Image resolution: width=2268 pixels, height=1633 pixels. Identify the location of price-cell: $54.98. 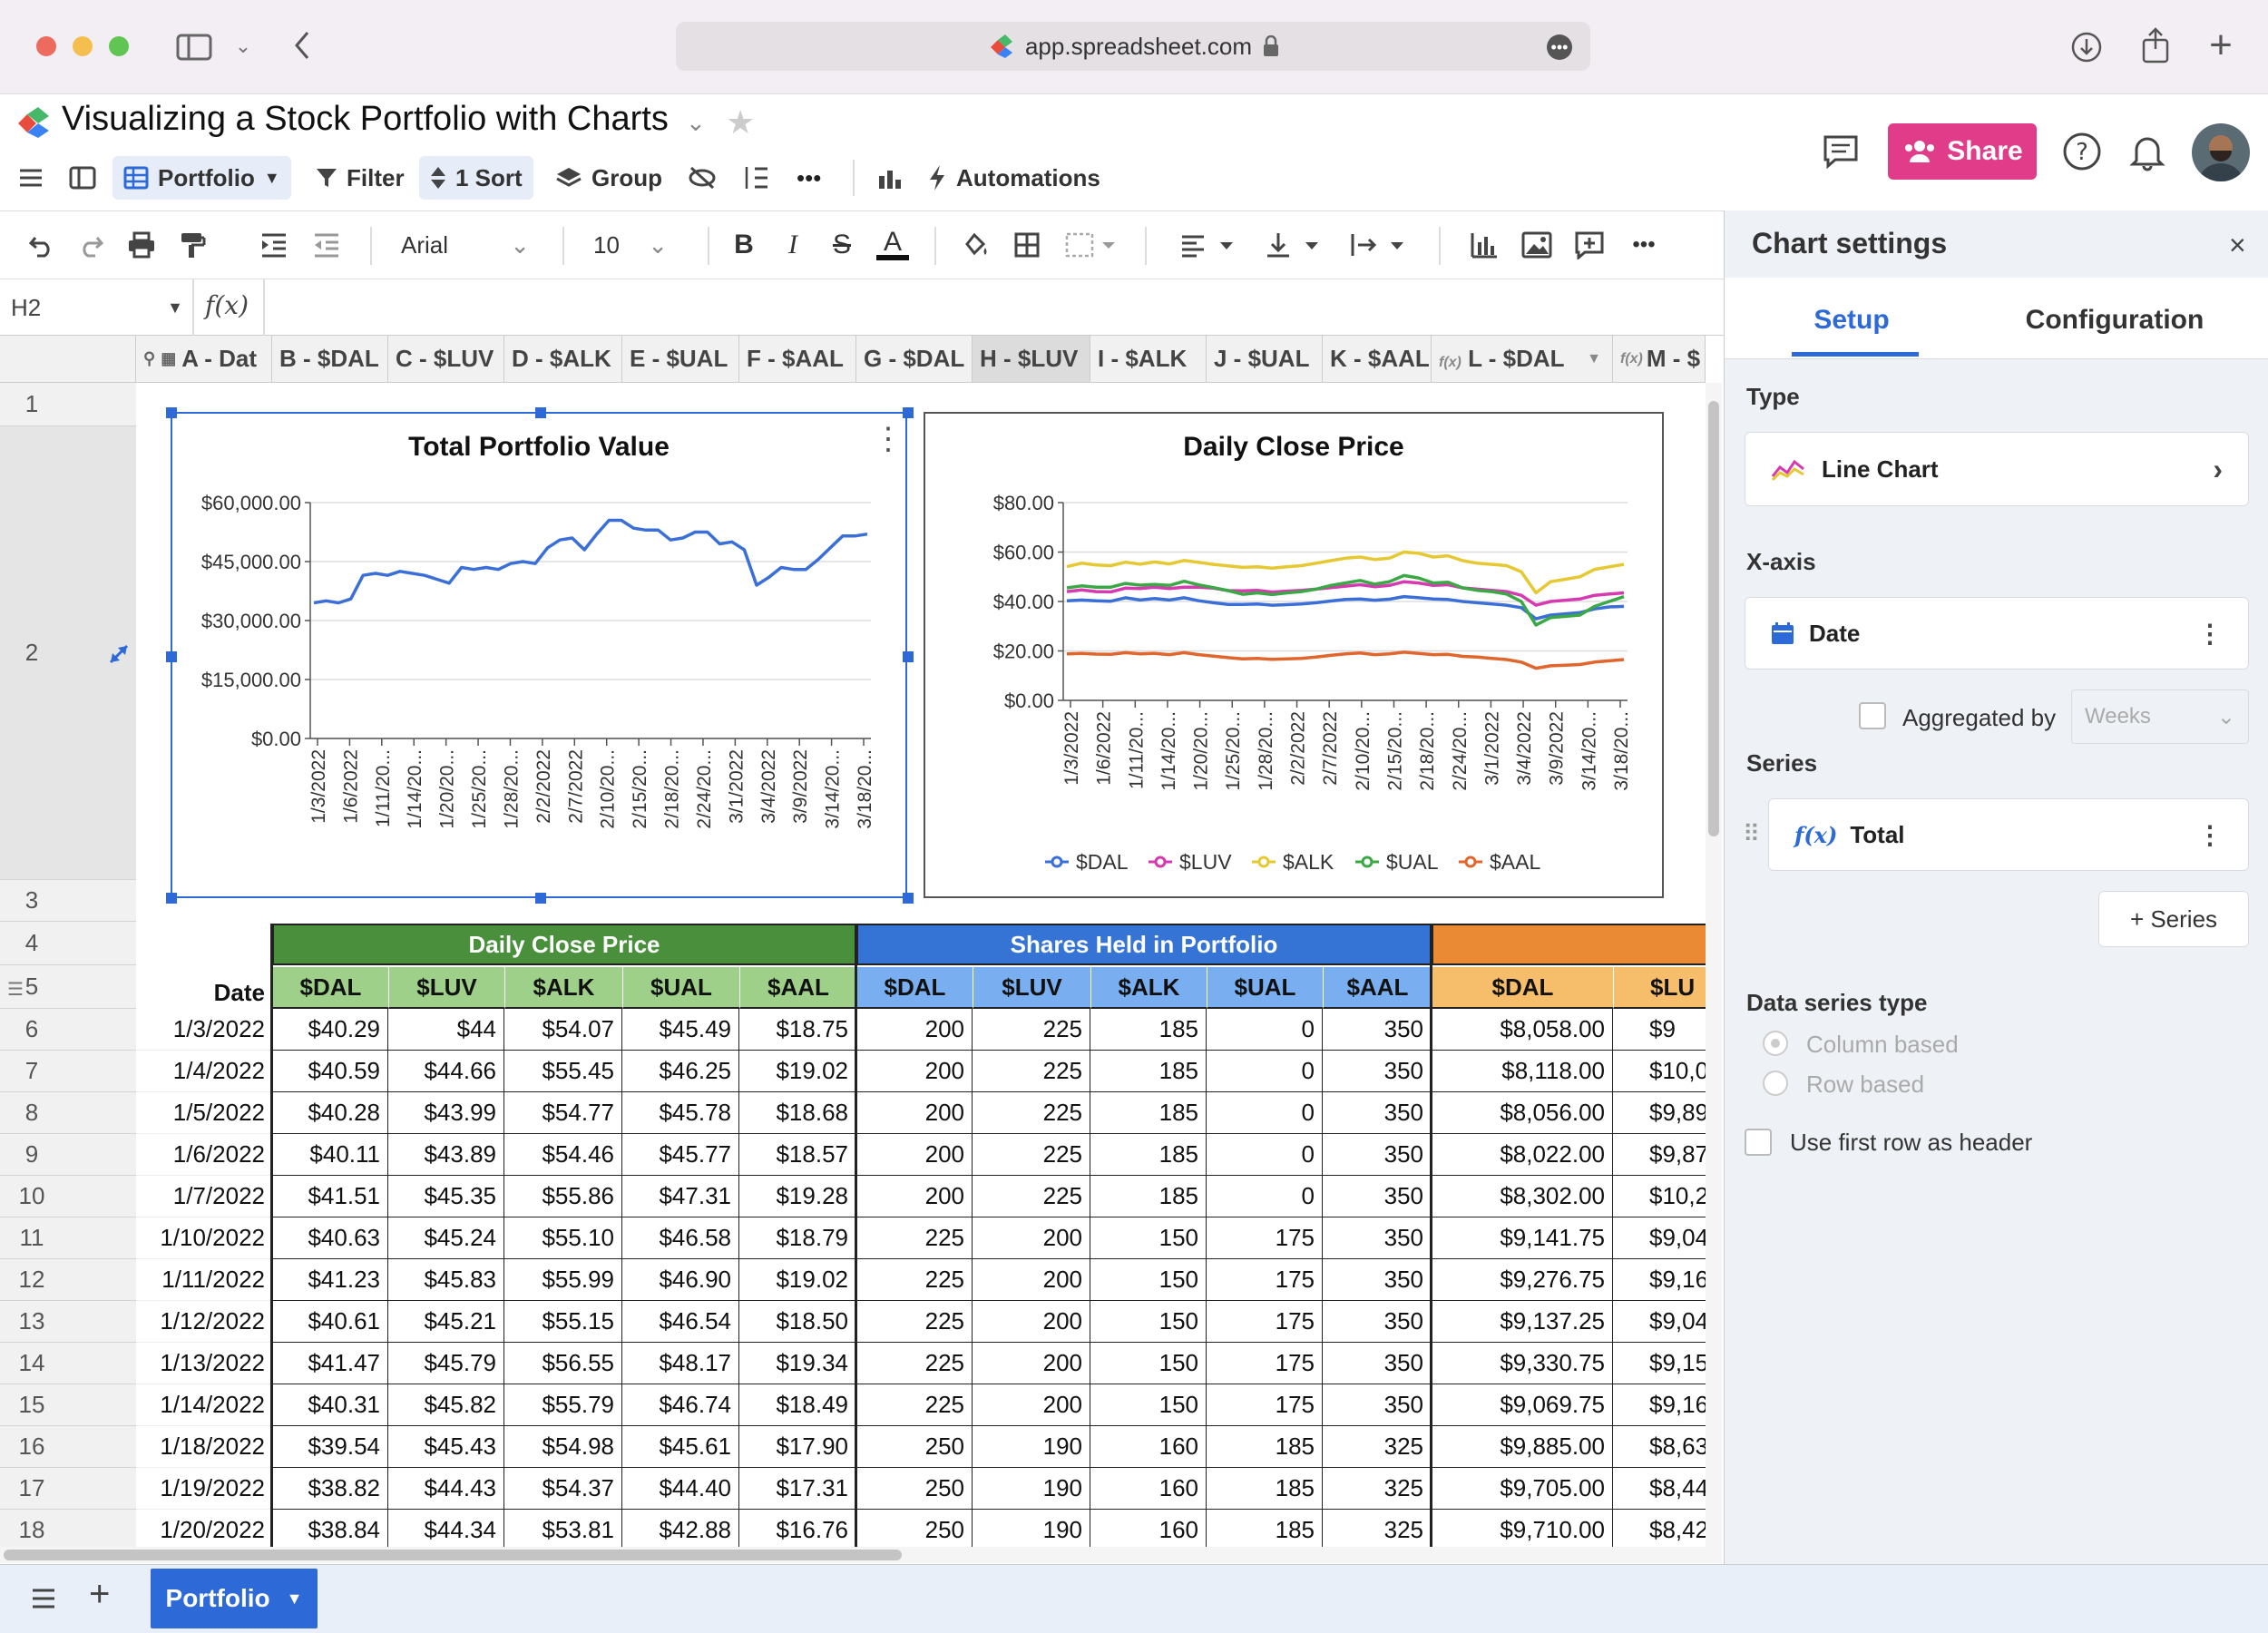
(563, 1447).